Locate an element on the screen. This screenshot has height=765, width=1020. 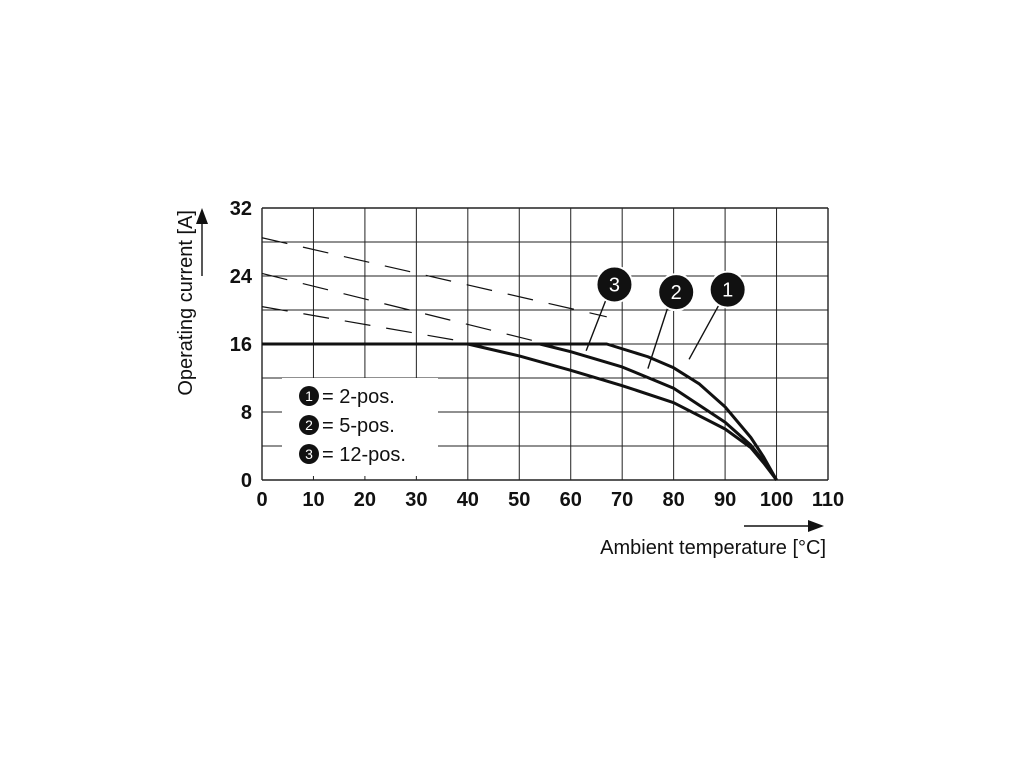
x-tick-label: 70 is located at coordinates (622, 500).